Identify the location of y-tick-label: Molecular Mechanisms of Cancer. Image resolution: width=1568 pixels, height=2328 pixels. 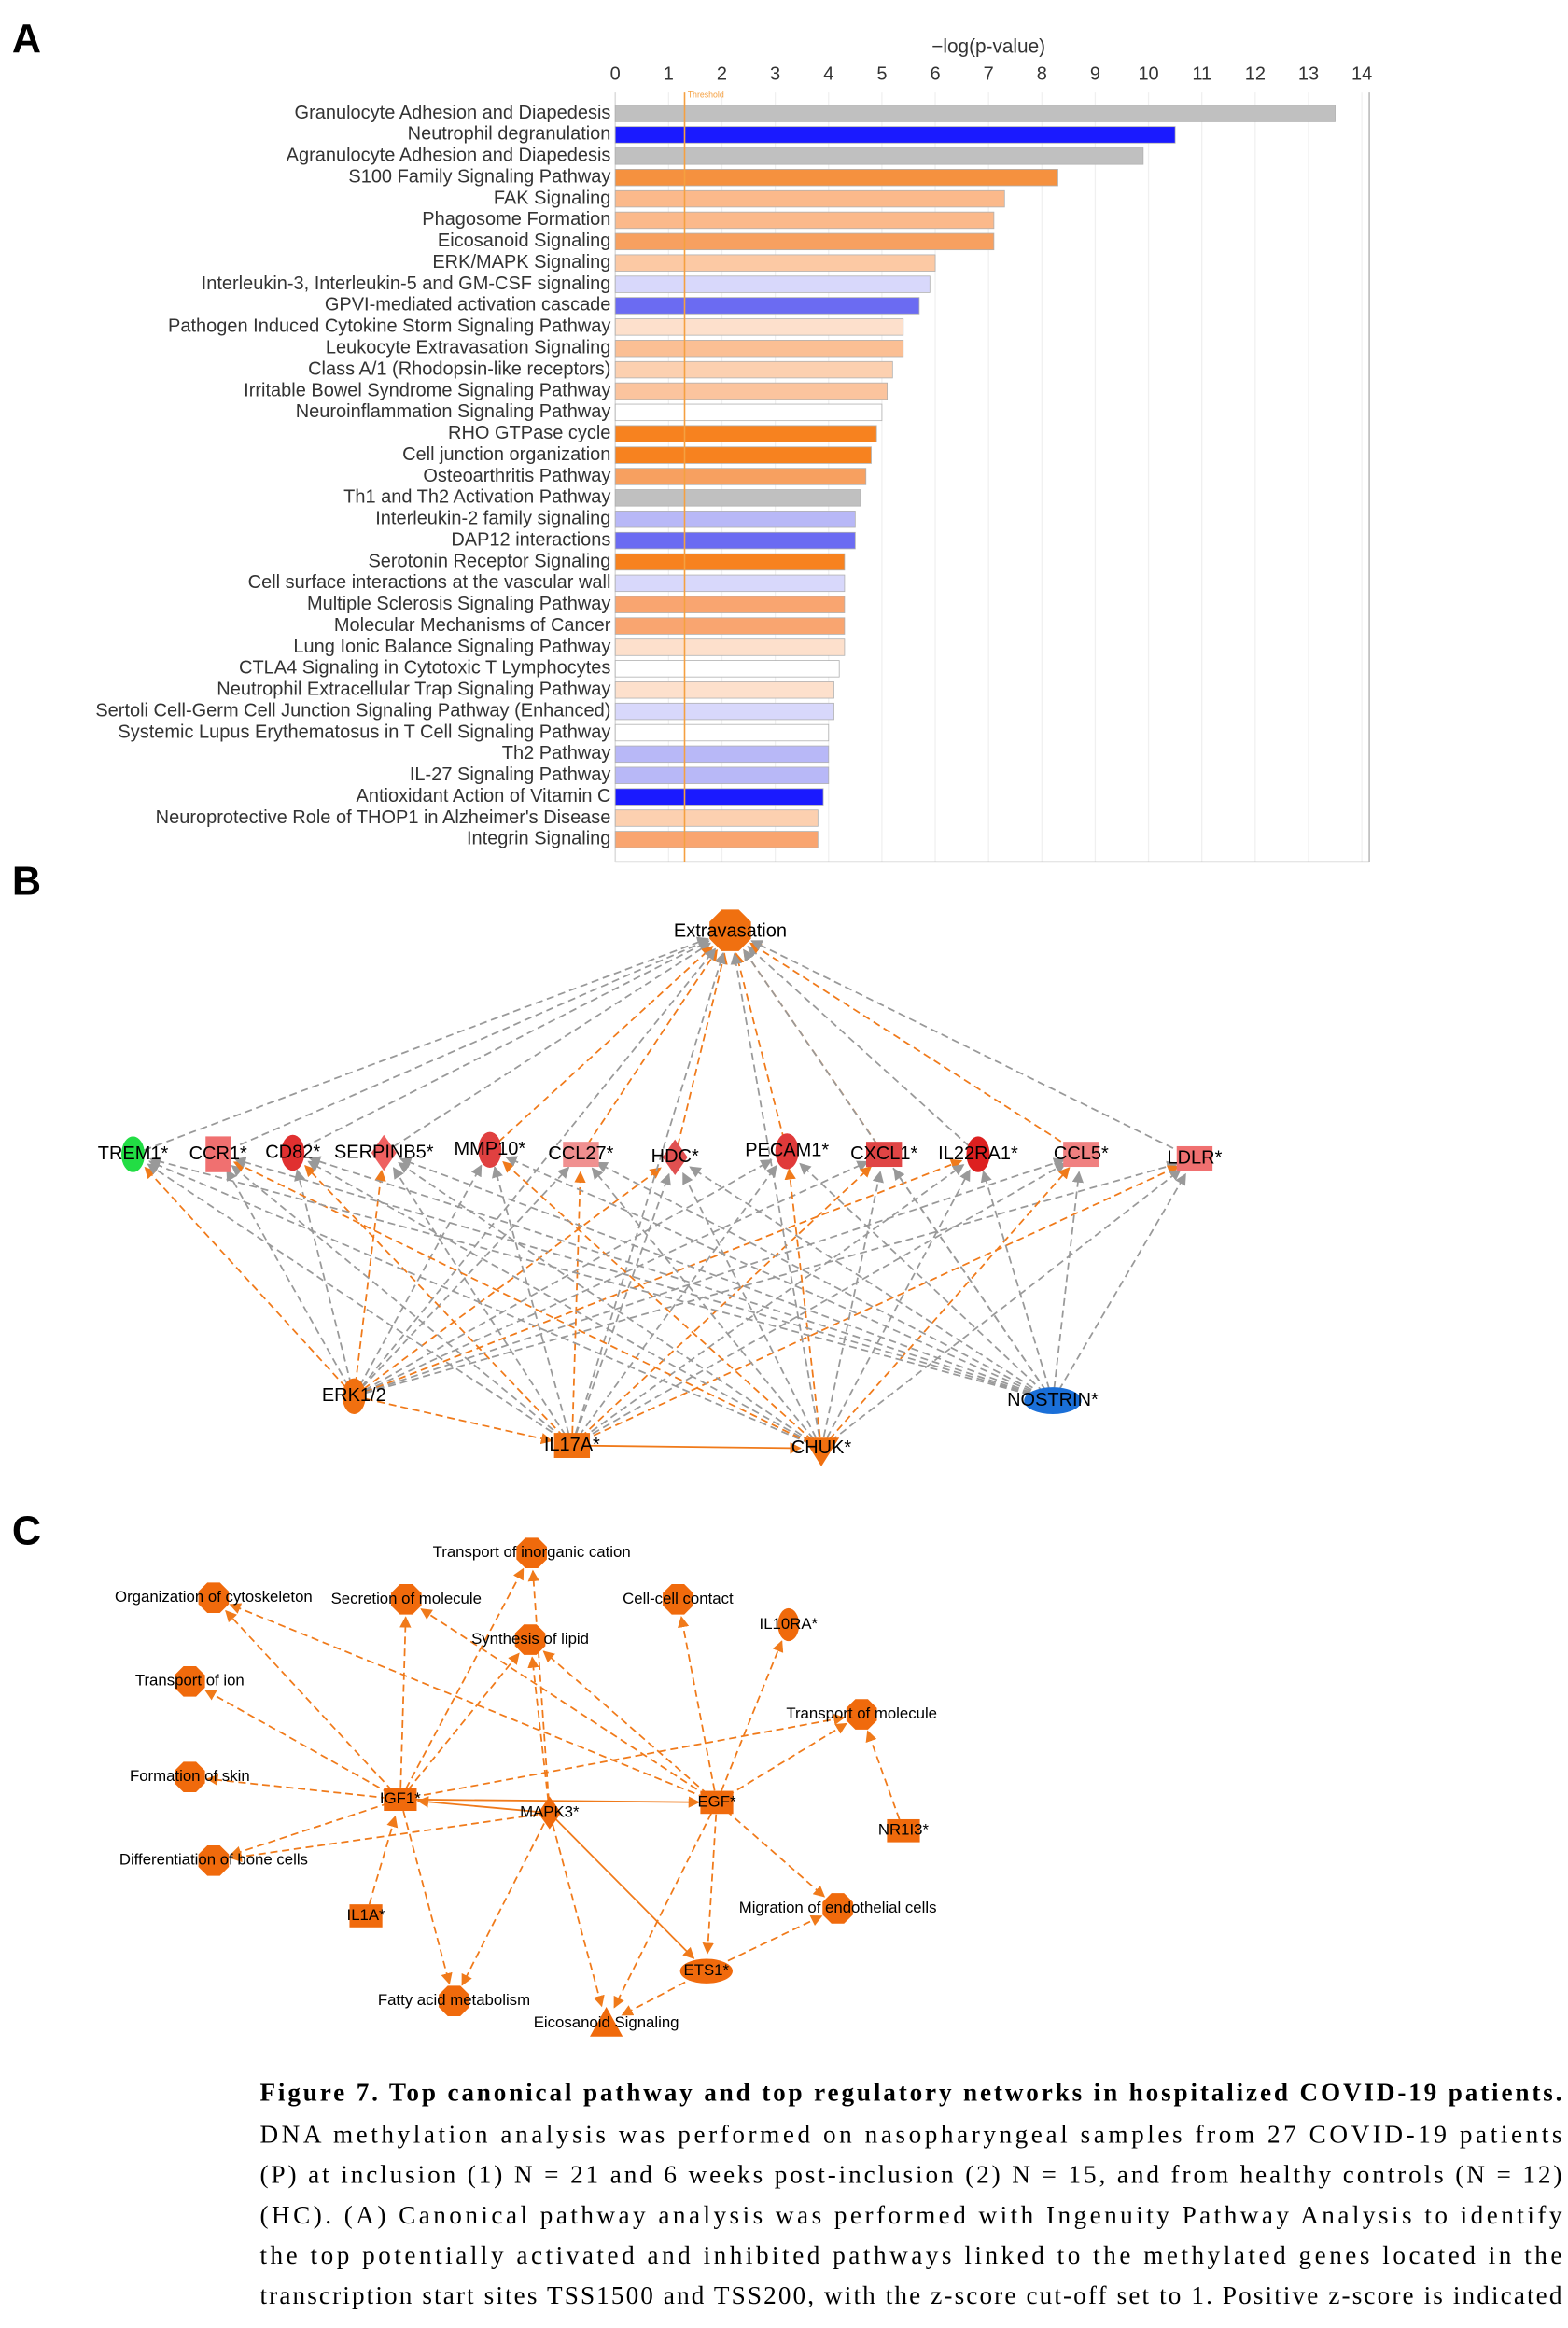
(472, 625).